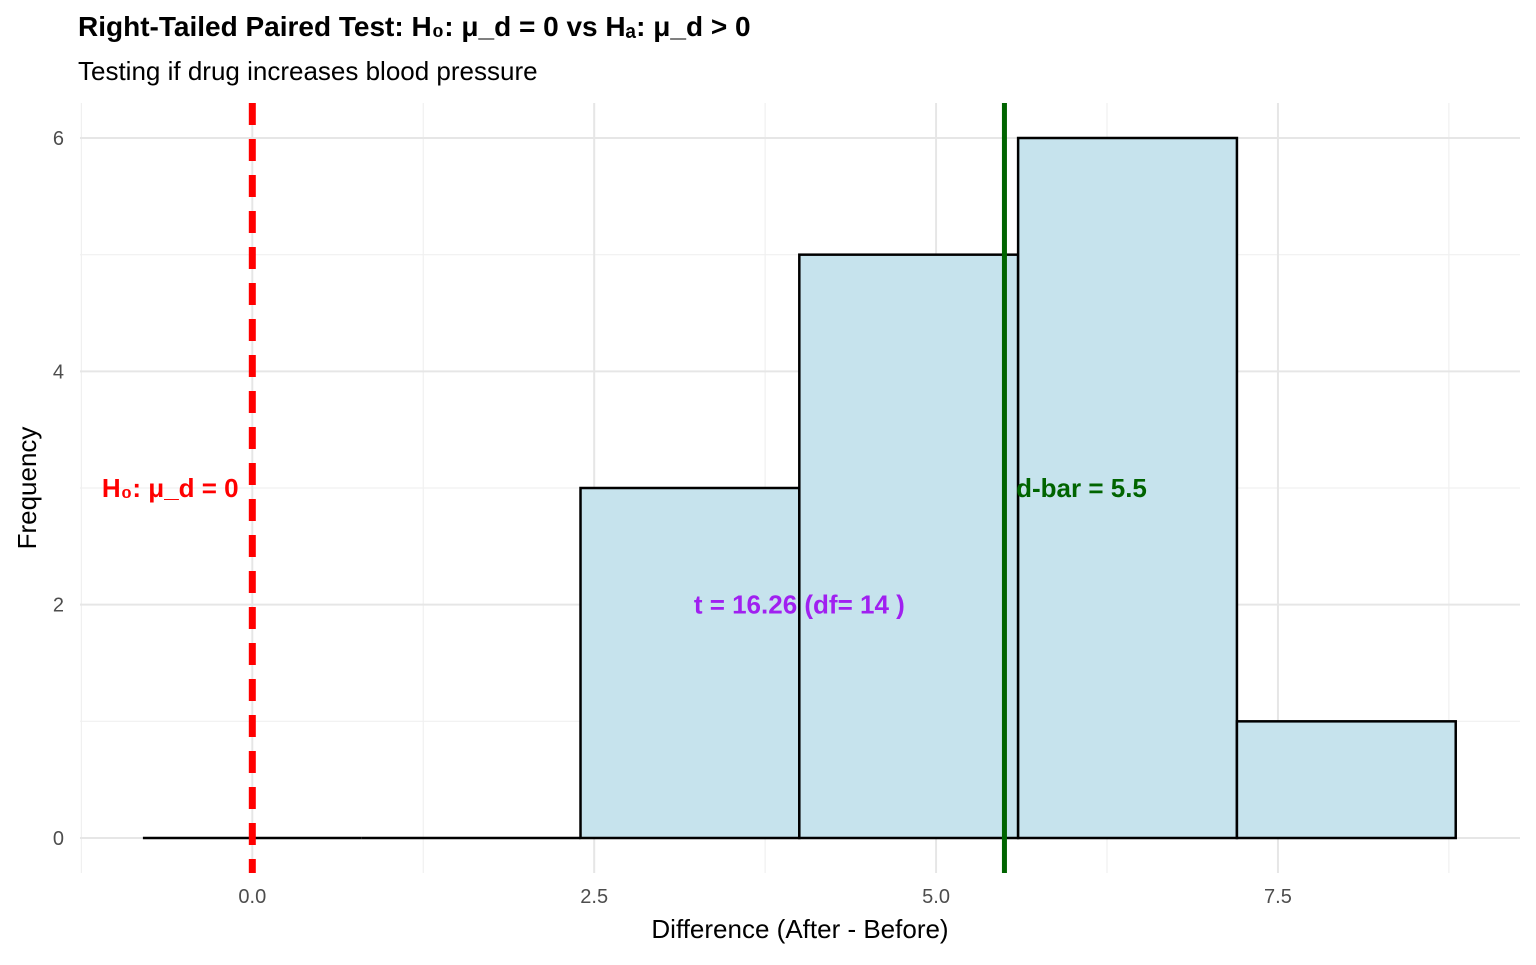 The height and width of the screenshot is (965, 1536). Describe the element at coordinates (936, 897) in the screenshot. I see `x-tick-label: 5.0` at that location.